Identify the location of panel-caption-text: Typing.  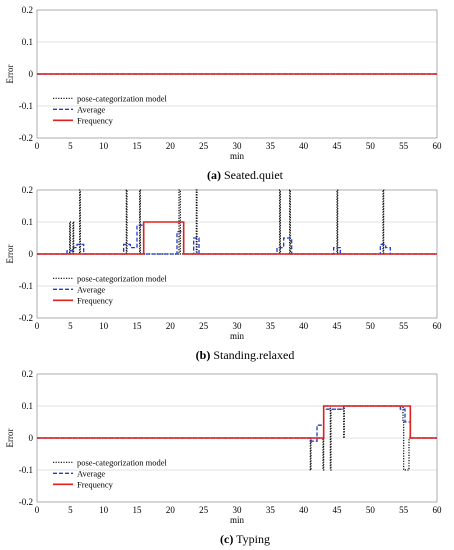
(251, 539).